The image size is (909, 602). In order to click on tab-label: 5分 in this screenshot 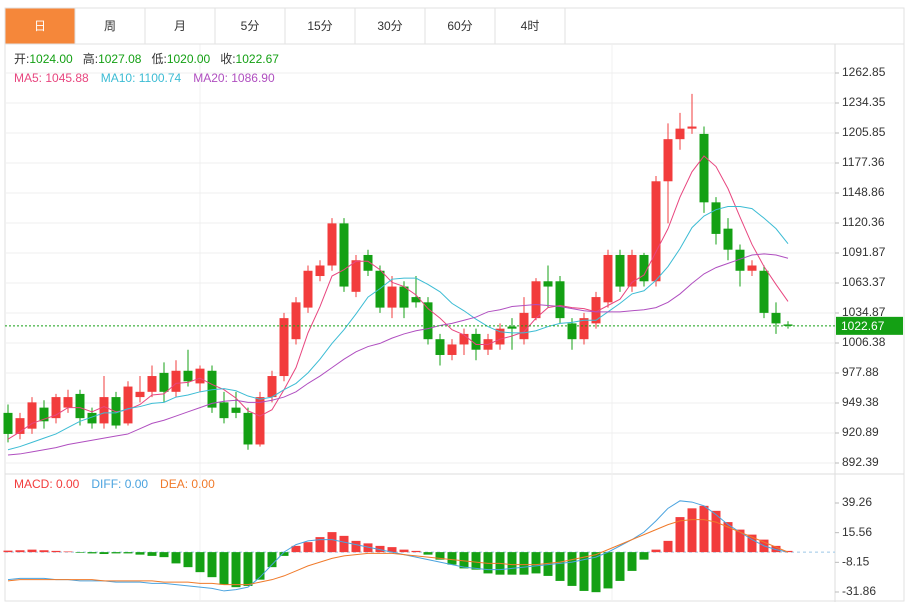, I will do `click(250, 26)`.